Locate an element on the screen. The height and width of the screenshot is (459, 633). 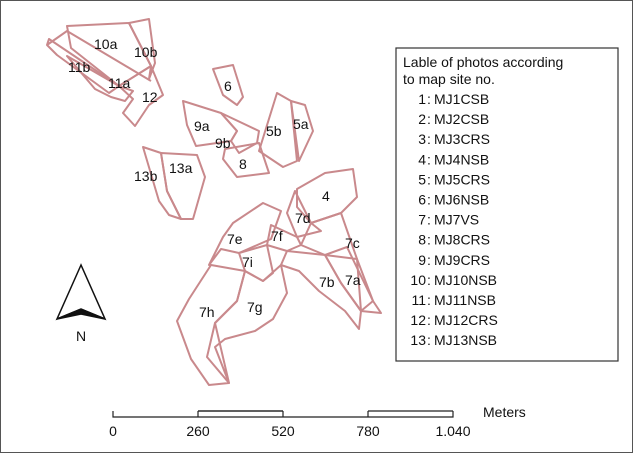
site-9b-polygon is located at coordinates (240, 133).